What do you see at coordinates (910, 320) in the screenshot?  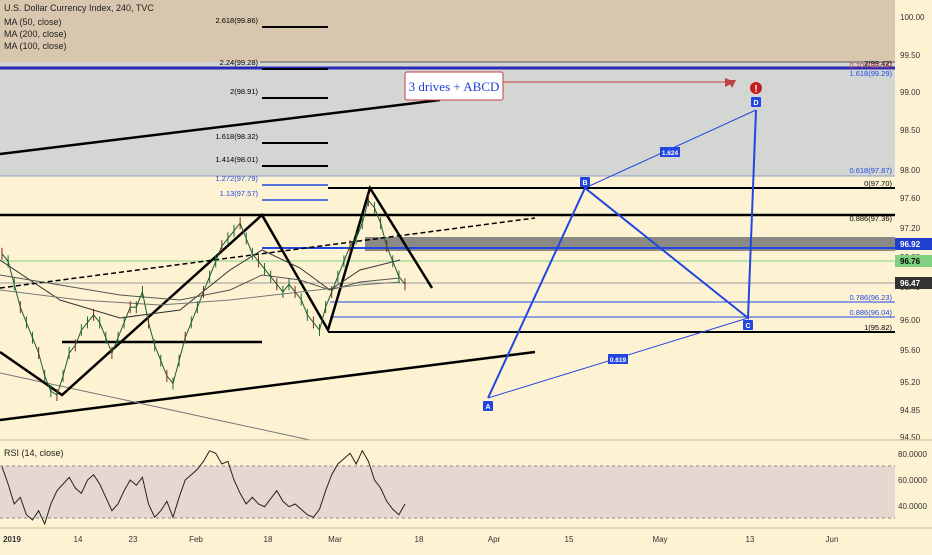 I see `y-tick-label: 96.00` at bounding box center [910, 320].